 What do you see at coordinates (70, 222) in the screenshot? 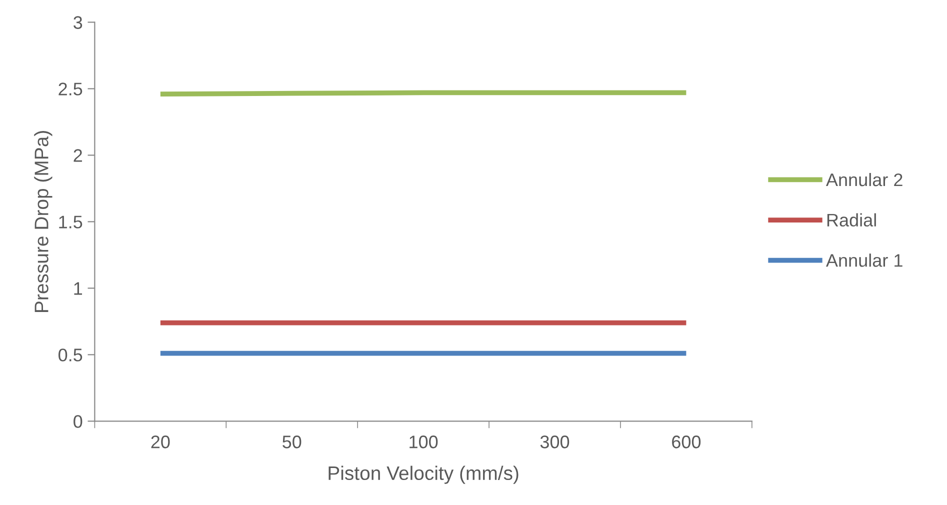
I see `y-tick-label: 1.5` at bounding box center [70, 222].